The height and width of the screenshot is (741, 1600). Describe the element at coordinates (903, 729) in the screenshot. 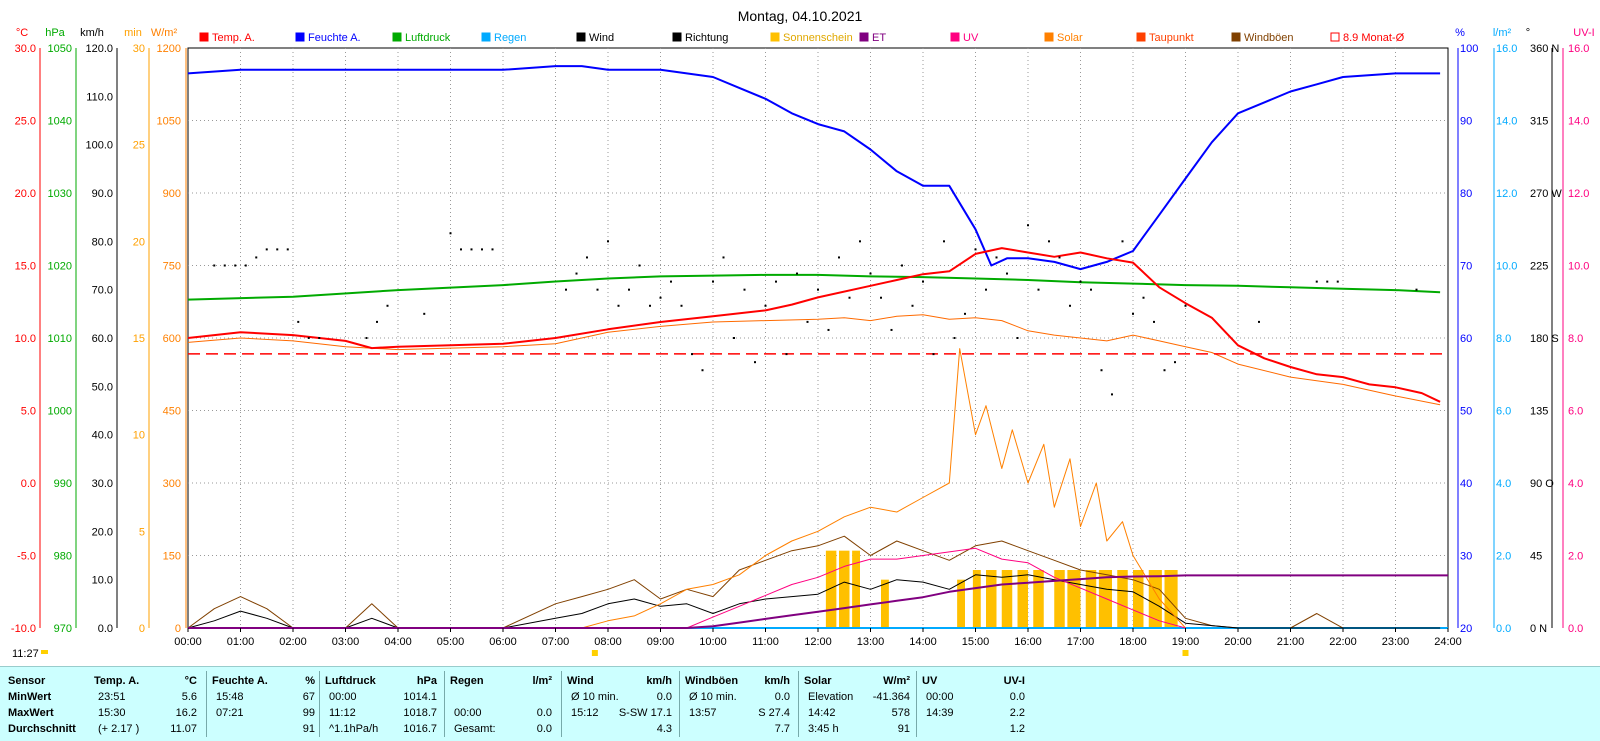

I see `table-value: 91` at that location.